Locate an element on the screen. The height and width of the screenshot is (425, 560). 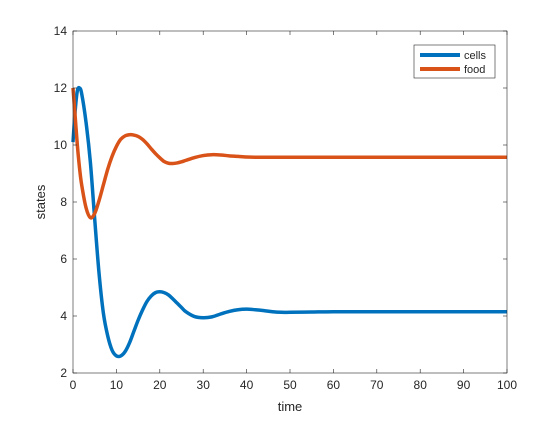
x-tick-label: 70 is located at coordinates (377, 385).